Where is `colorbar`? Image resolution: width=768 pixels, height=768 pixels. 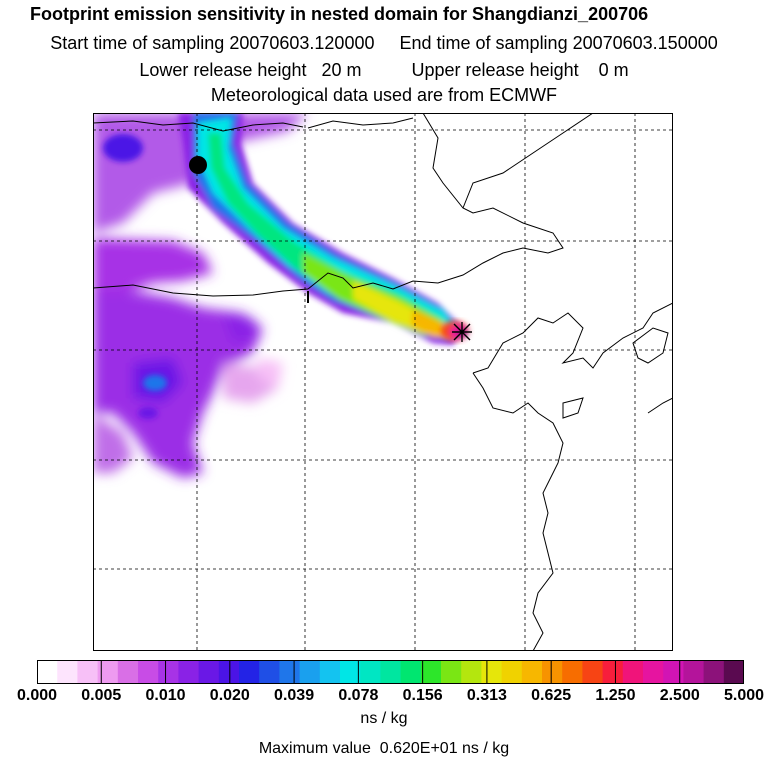 colorbar is located at coordinates (390, 672).